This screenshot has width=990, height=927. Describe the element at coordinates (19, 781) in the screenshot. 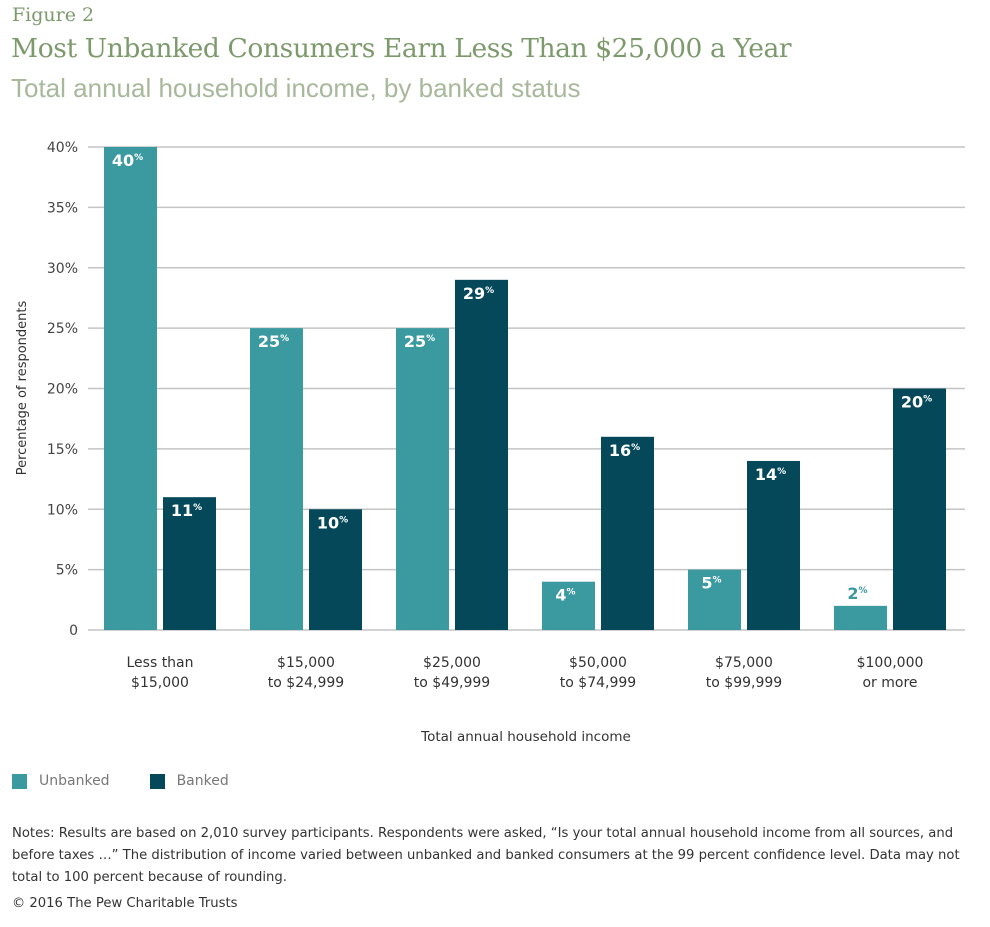

I see `legend-swatch-unbanked` at that location.